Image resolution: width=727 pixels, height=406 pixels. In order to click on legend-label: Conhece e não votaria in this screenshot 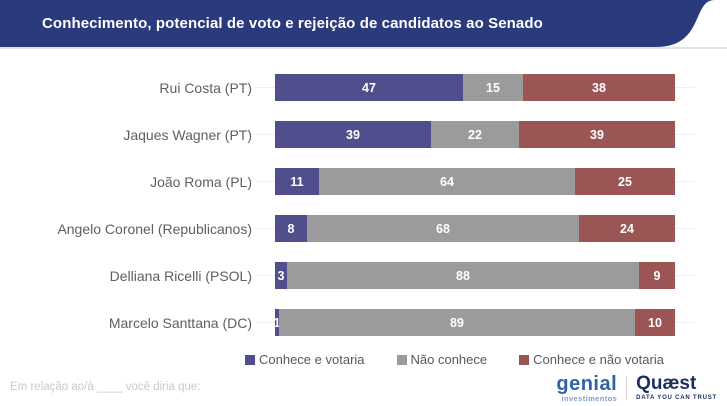, I will do `click(598, 359)`.